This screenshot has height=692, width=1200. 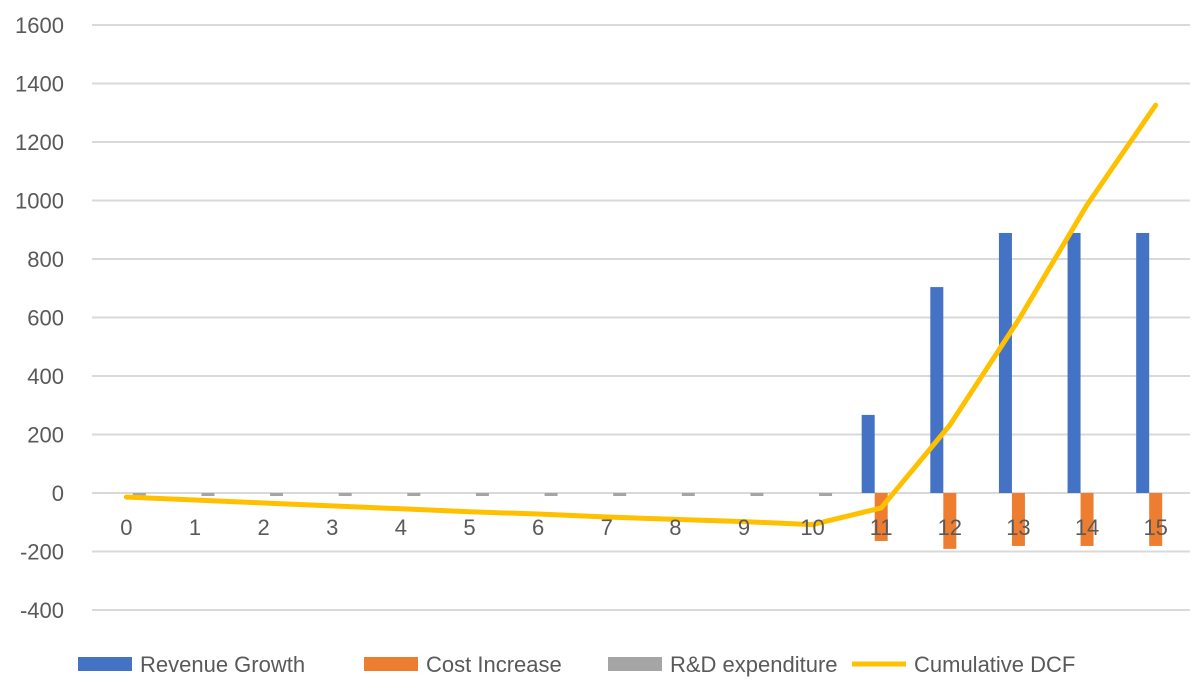 I want to click on y-tick-label: 1400, so click(x=39, y=84).